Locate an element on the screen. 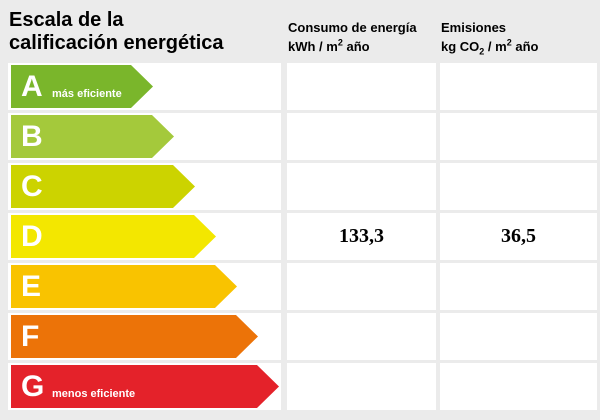 This screenshot has height=420, width=600. band-cell: C is located at coordinates (144, 186).